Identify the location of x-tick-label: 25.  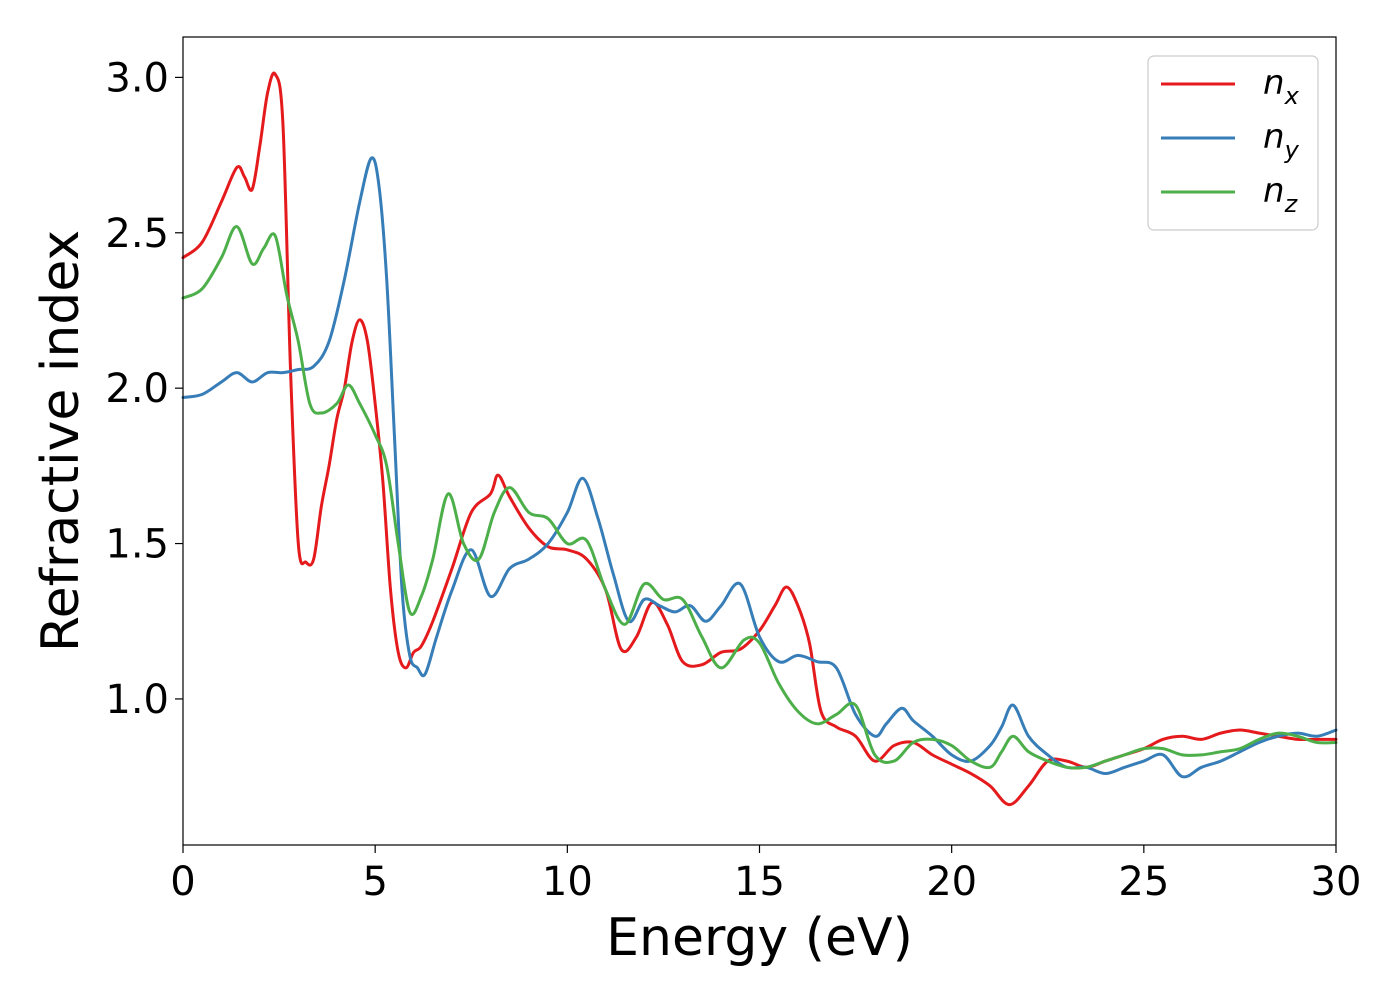
(1143, 882).